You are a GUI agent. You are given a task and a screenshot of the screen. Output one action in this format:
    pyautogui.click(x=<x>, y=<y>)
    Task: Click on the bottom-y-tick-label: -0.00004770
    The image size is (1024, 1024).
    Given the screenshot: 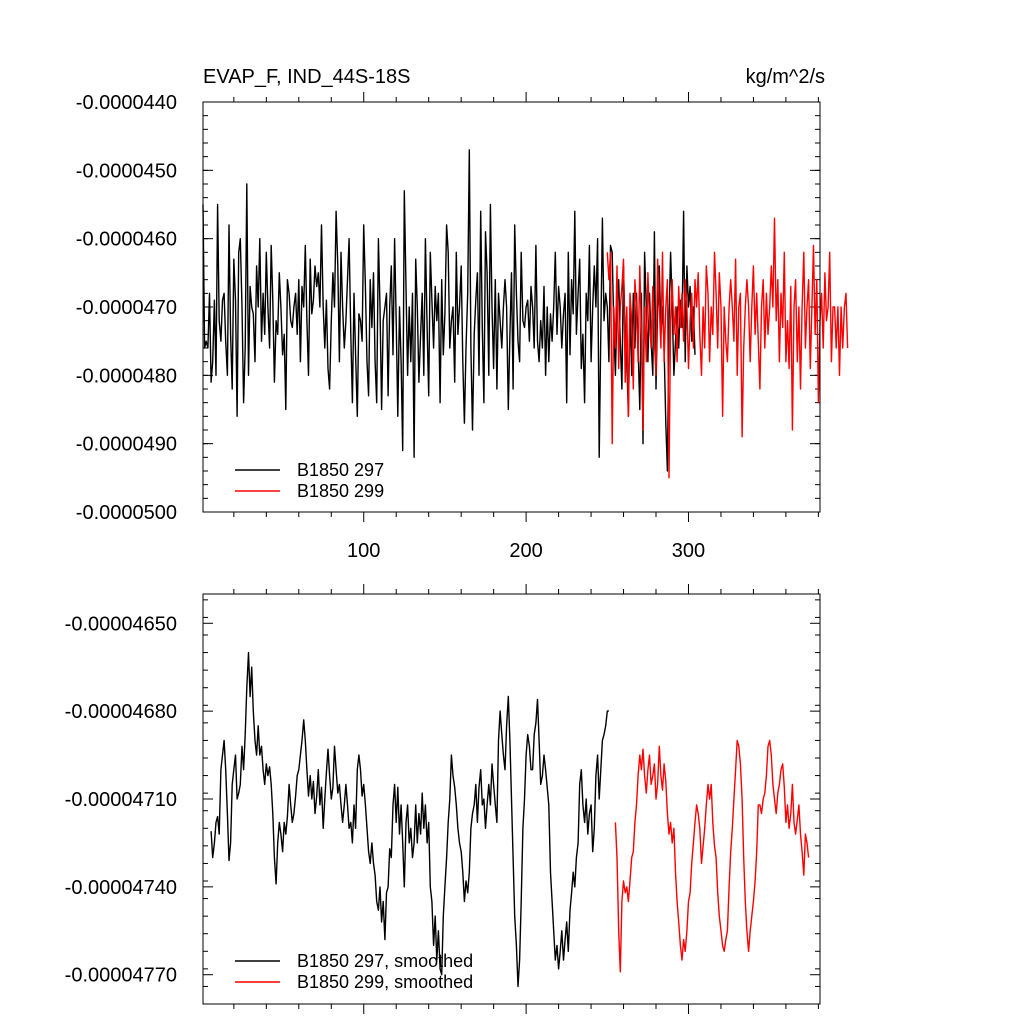 What is the action you would take?
    pyautogui.click(x=121, y=976)
    